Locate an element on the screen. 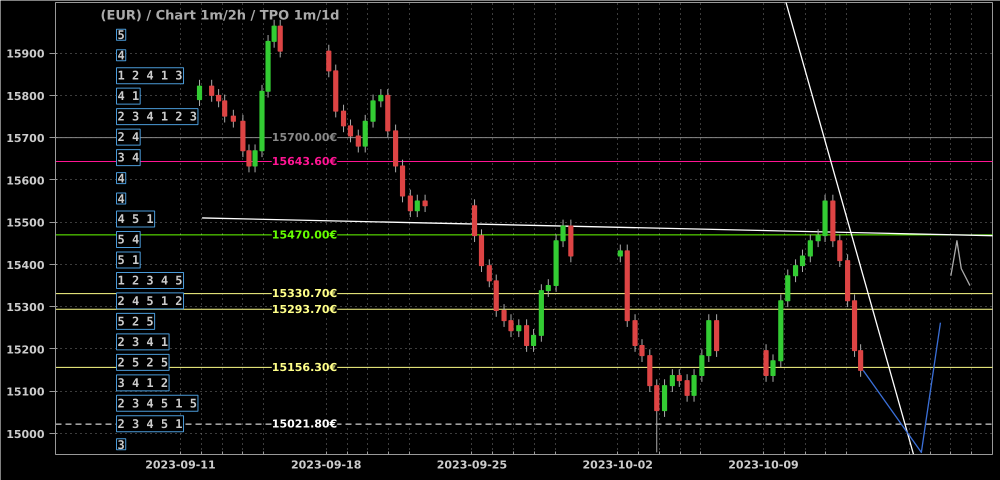 This screenshot has width=1000, height=480. y-tick-label: 15600 is located at coordinates (25, 181).